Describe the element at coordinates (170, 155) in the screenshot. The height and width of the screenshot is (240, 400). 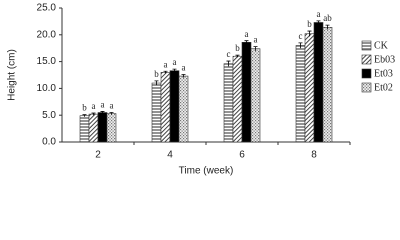
I see `x-tick-label: 4` at that location.